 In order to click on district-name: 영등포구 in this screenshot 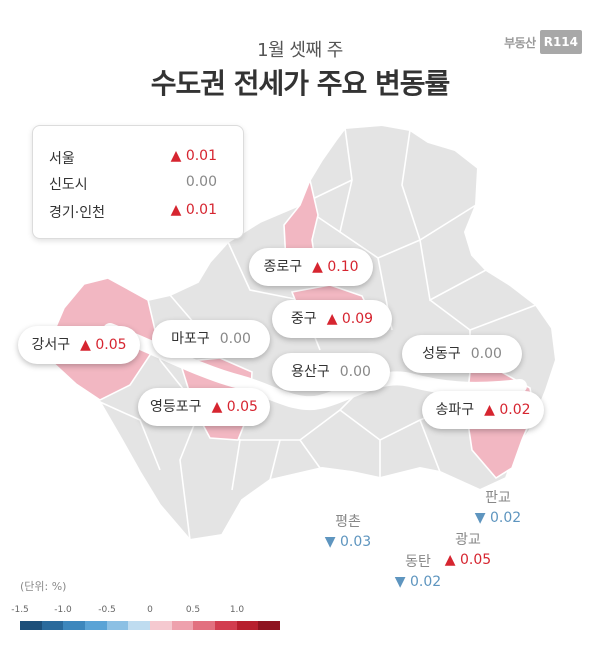, I will do `click(176, 407)`.